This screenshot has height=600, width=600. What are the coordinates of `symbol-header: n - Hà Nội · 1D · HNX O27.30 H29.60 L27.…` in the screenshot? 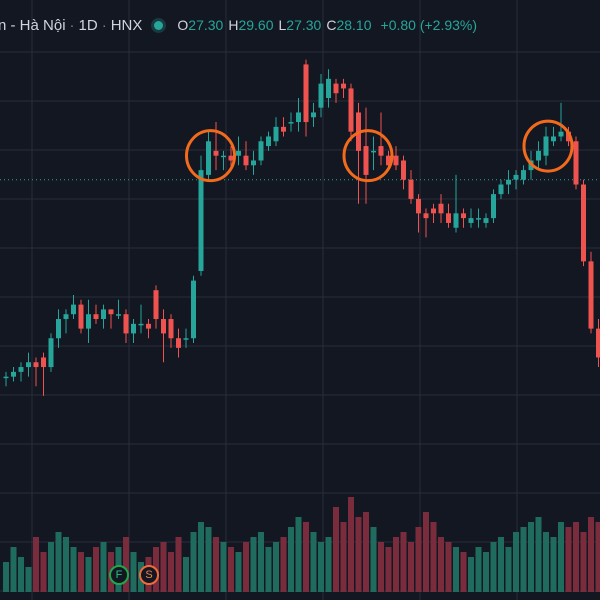 It's located at (238, 25).